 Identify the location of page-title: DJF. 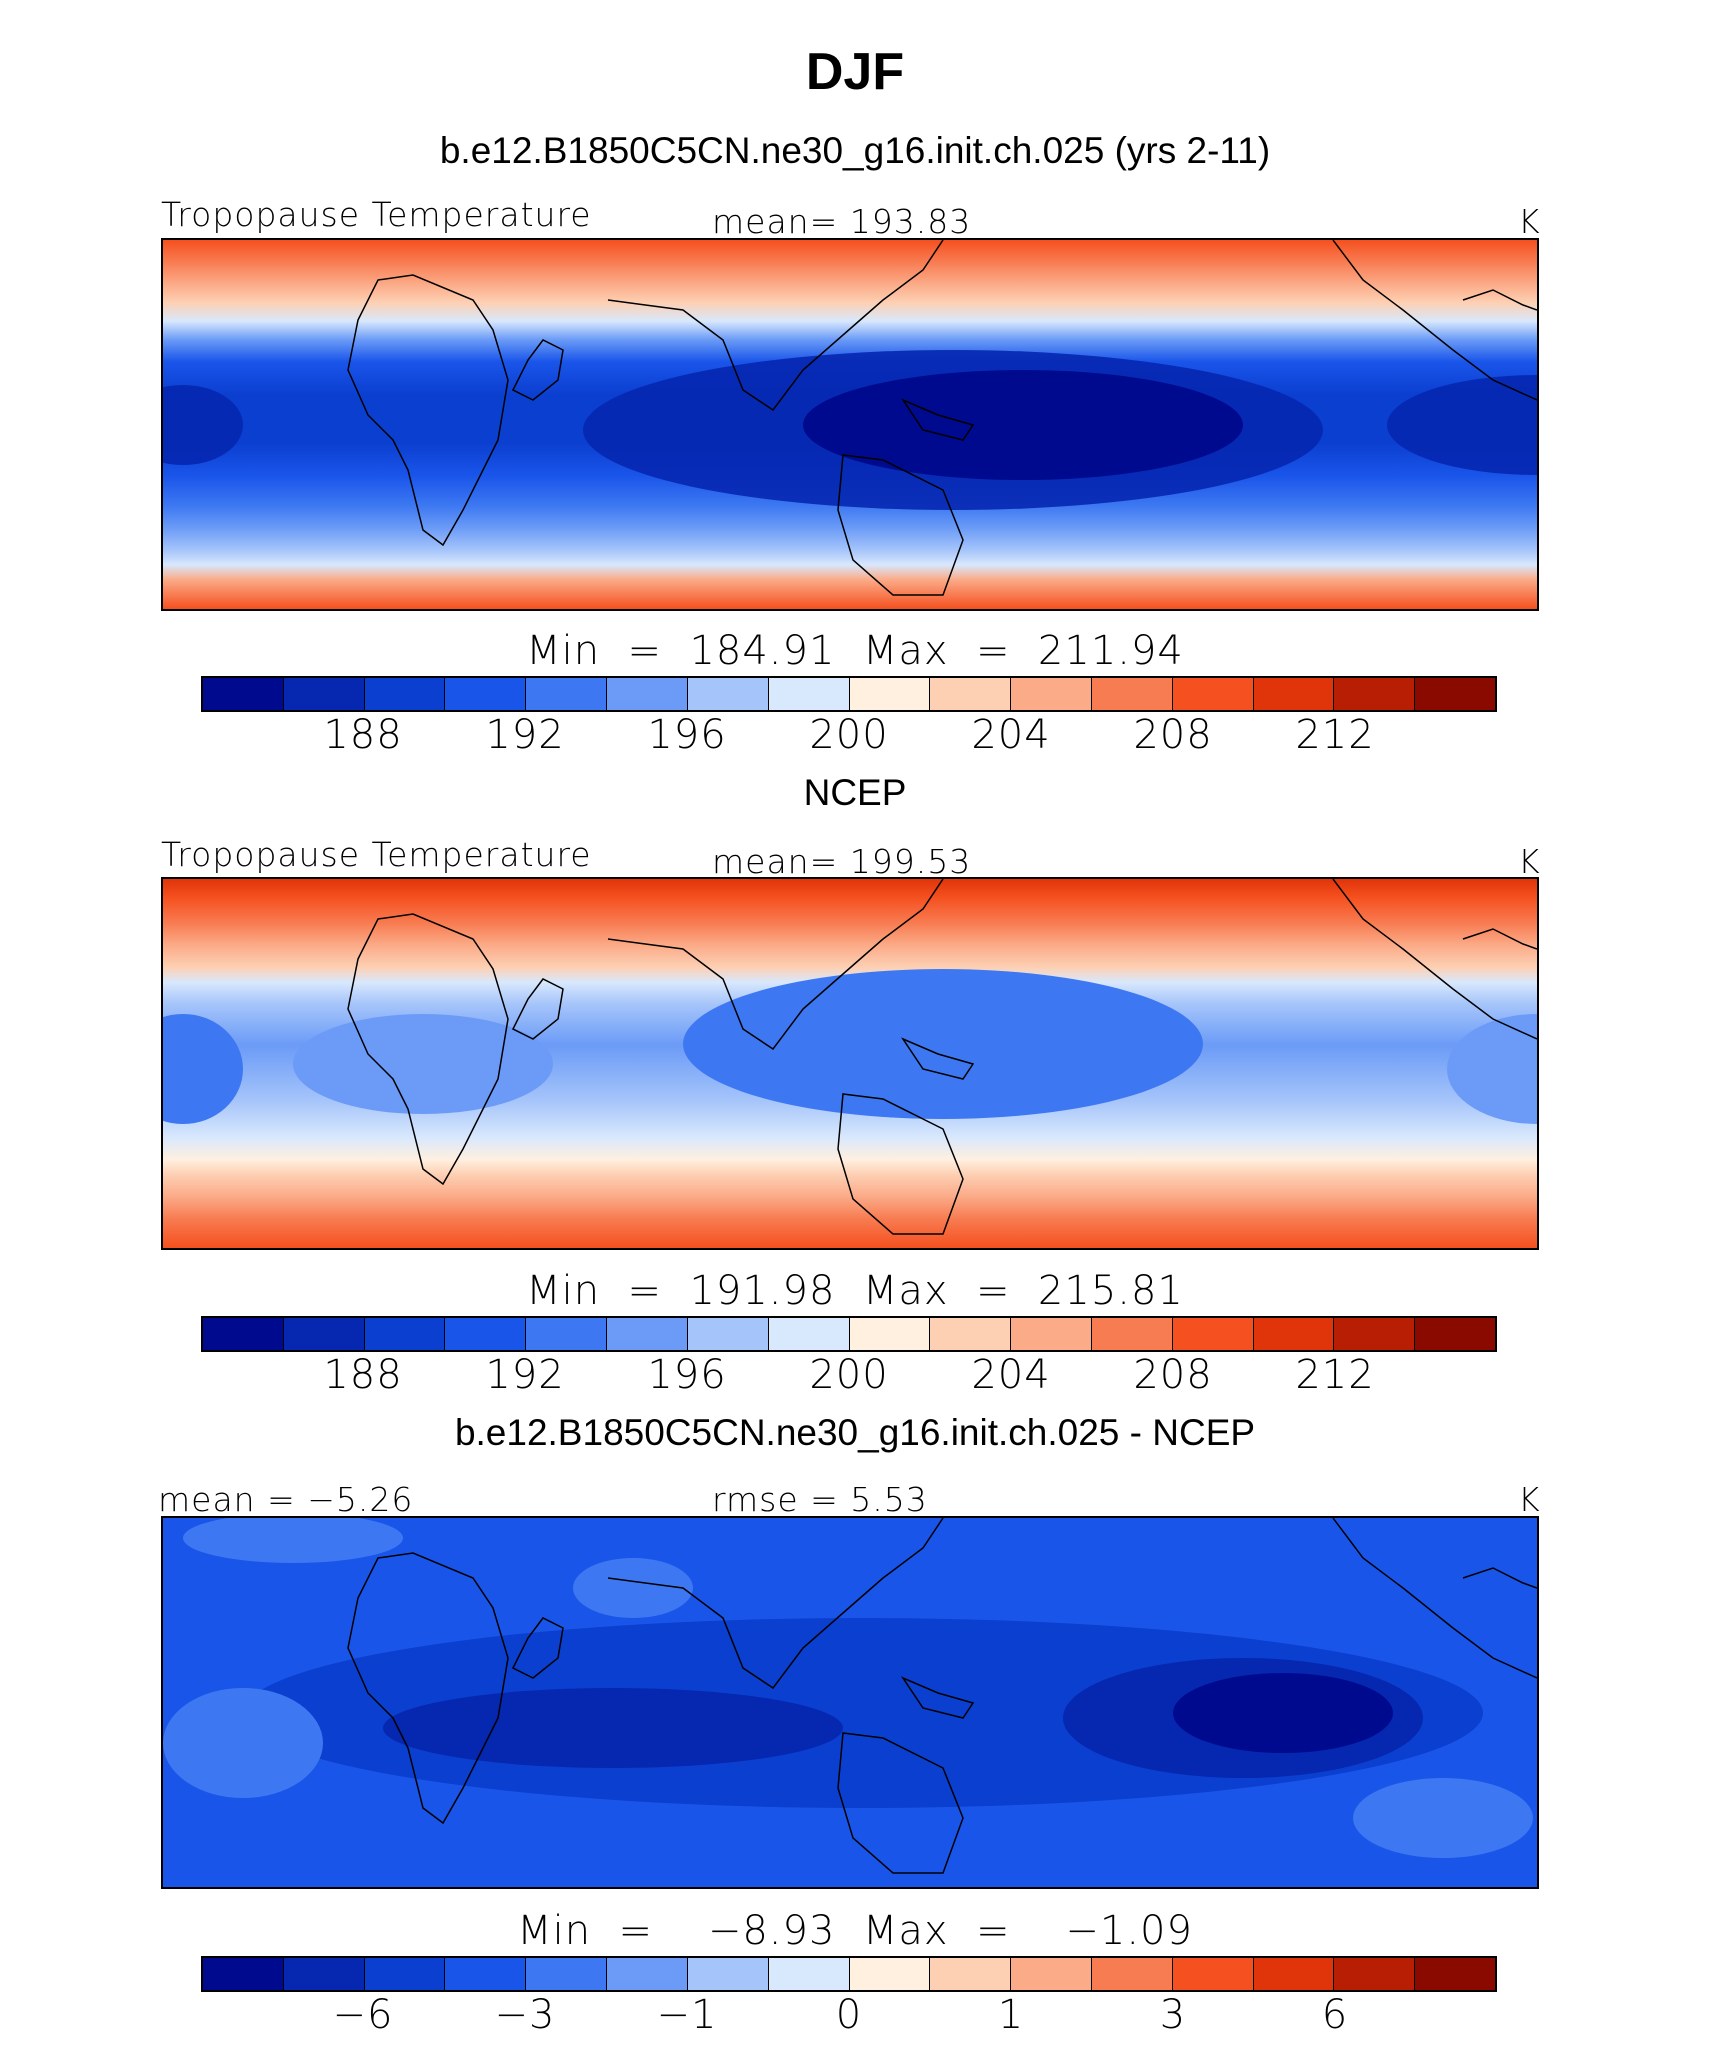
(855, 72).